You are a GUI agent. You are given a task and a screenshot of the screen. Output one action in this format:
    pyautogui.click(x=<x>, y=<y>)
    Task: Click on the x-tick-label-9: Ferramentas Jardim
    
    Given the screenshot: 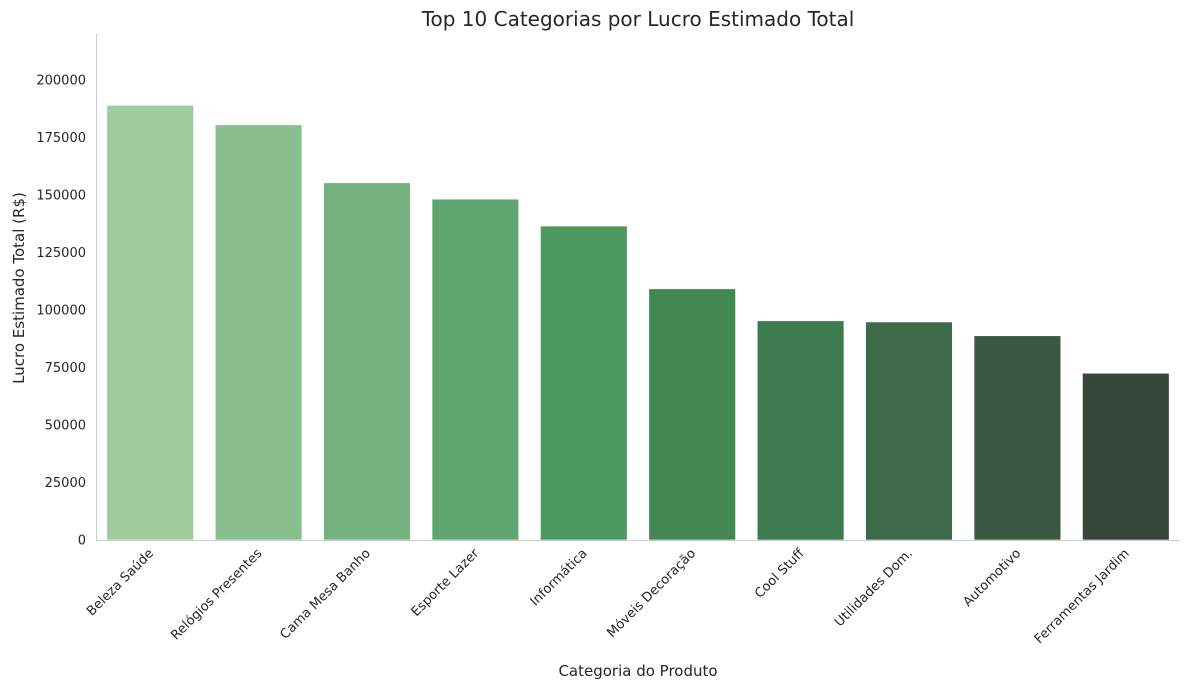 What is the action you would take?
    pyautogui.click(x=1082, y=596)
    